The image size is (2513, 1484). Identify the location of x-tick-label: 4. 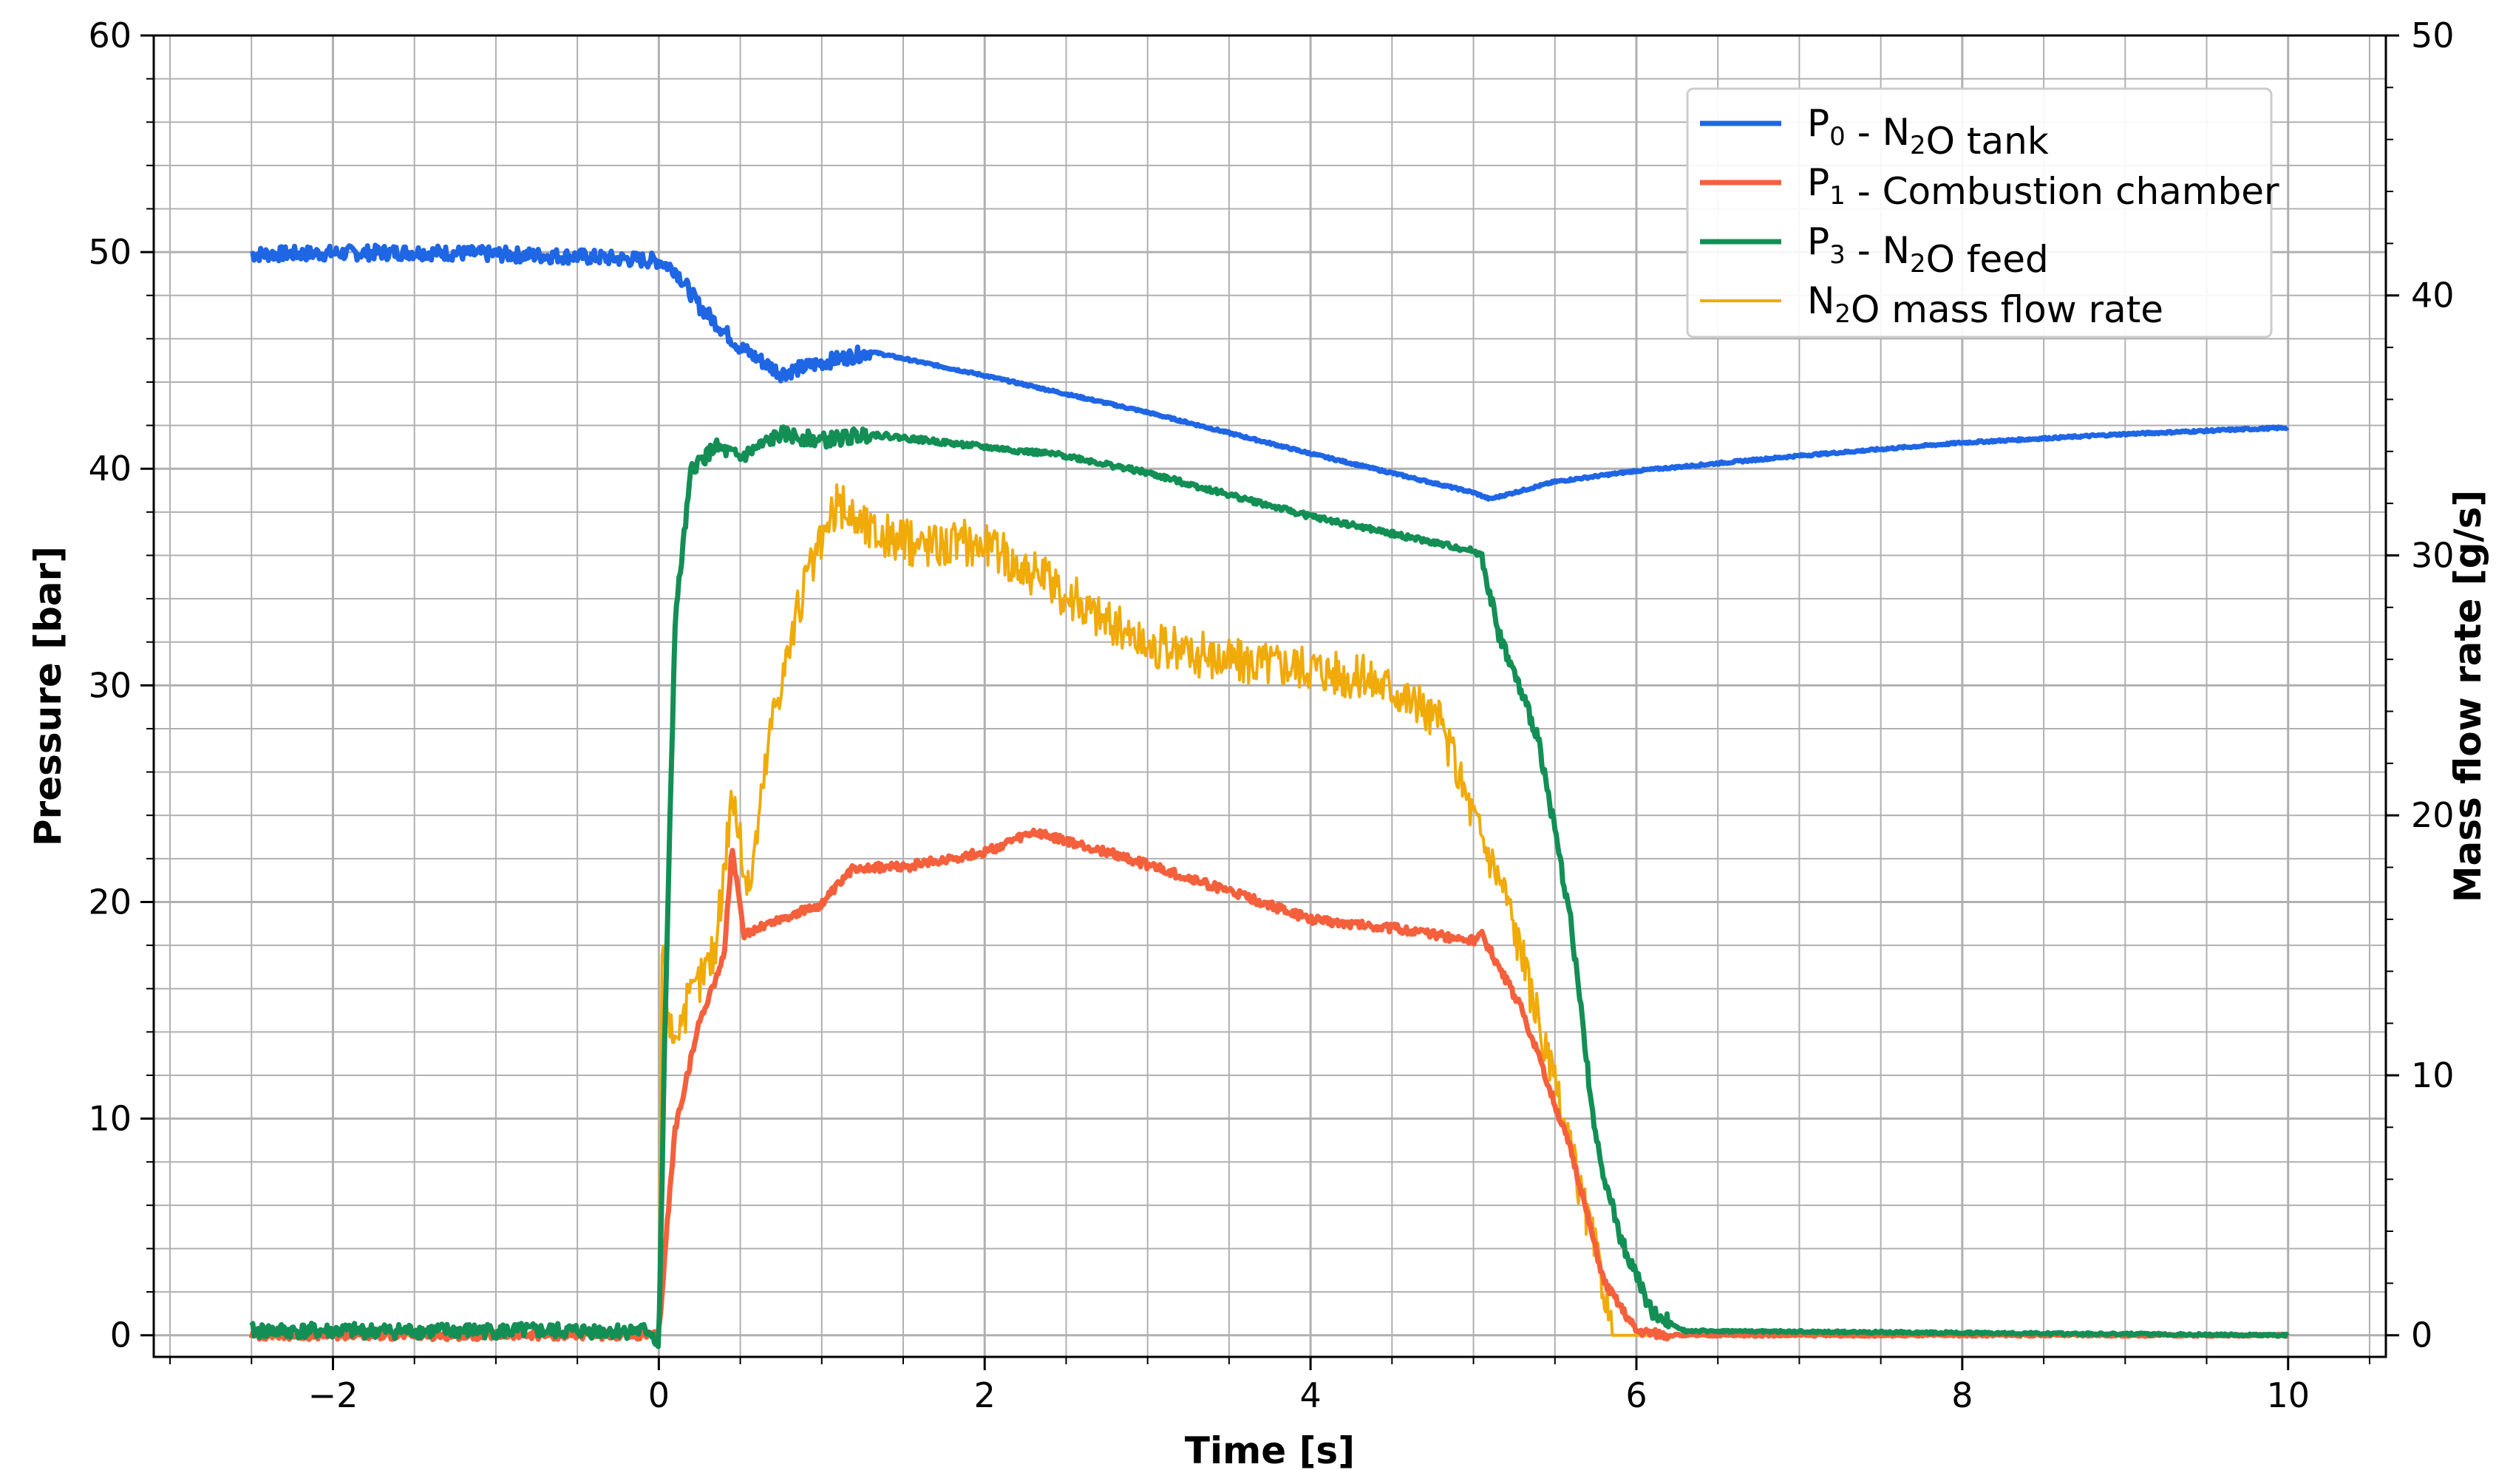
(1310, 1395).